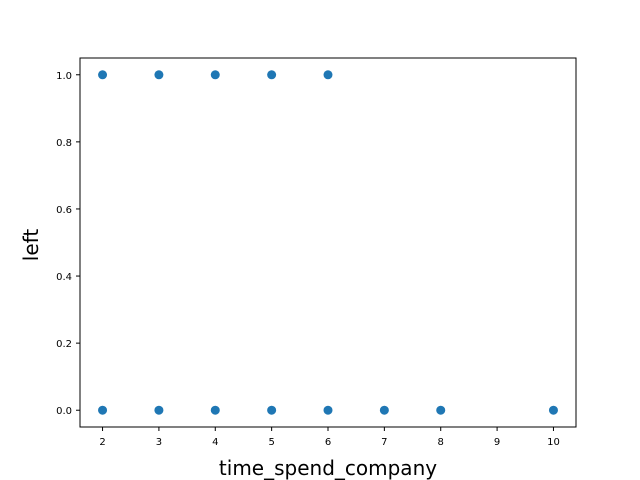 The width and height of the screenshot is (640, 480). Describe the element at coordinates (441, 442) in the screenshot. I see `x-tick-label: 8` at that location.